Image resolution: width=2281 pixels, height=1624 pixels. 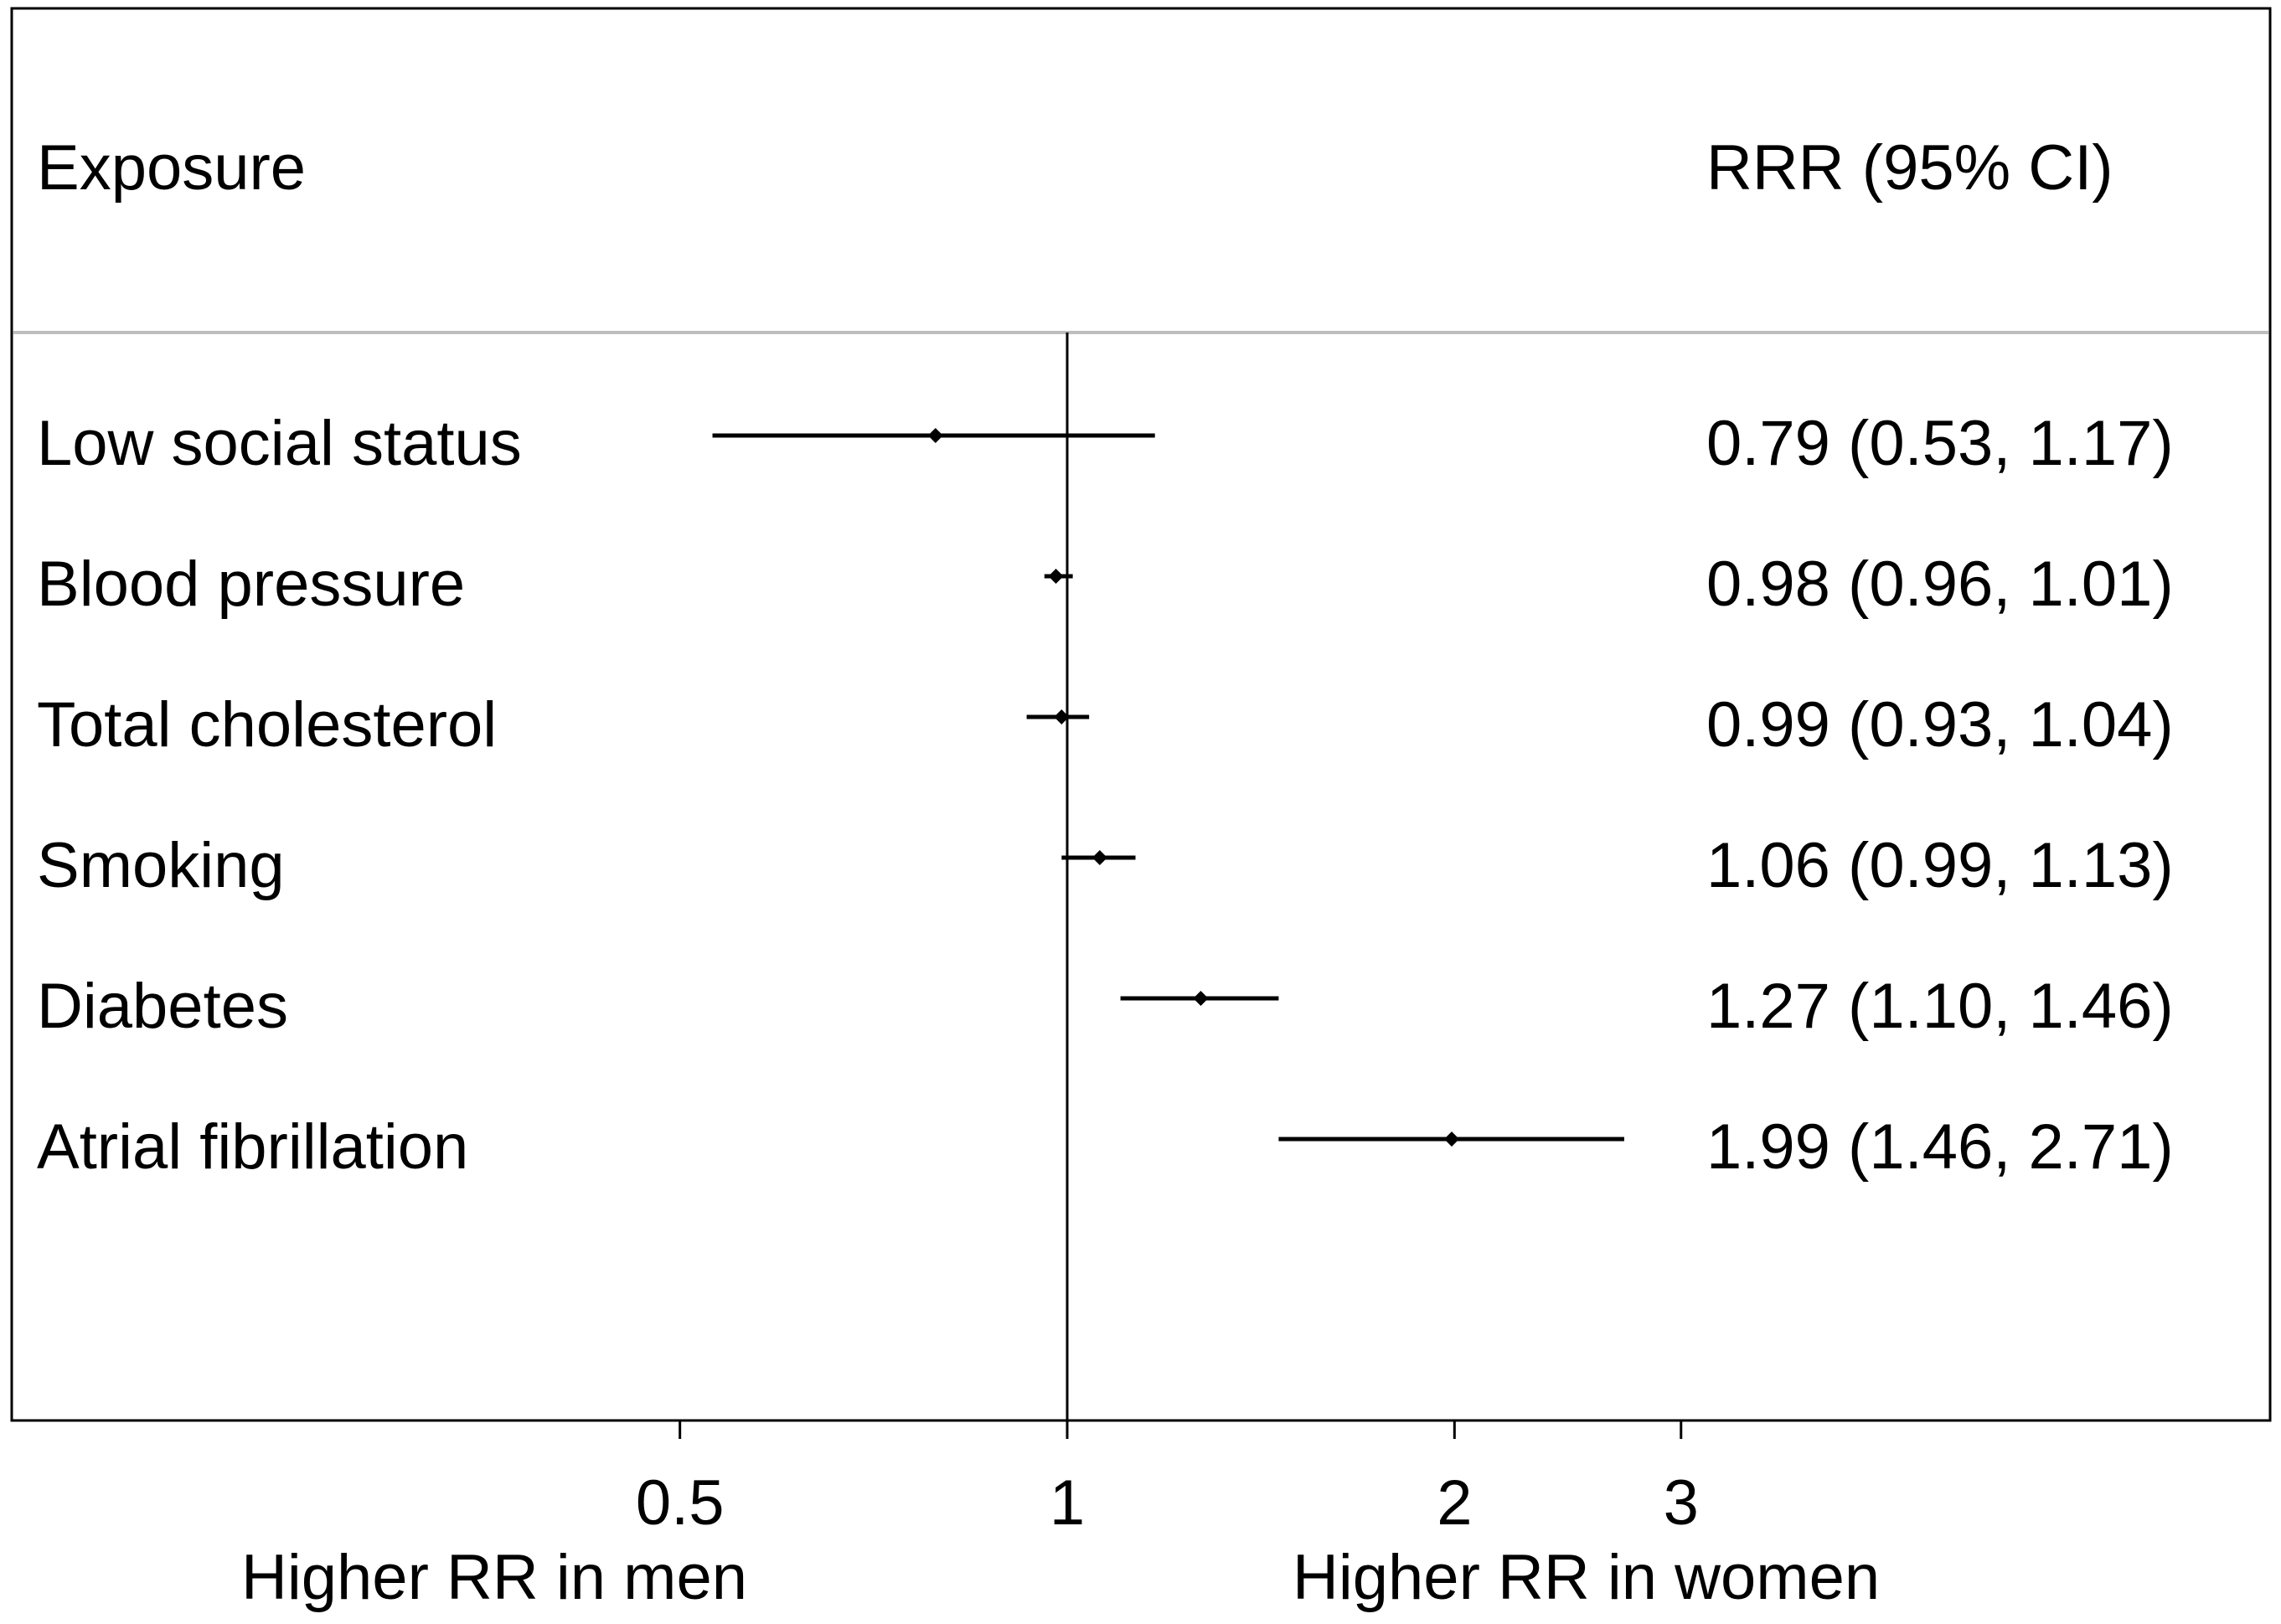 What do you see at coordinates (279, 443) in the screenshot?
I see `row-label-low-social-status: Low social status` at bounding box center [279, 443].